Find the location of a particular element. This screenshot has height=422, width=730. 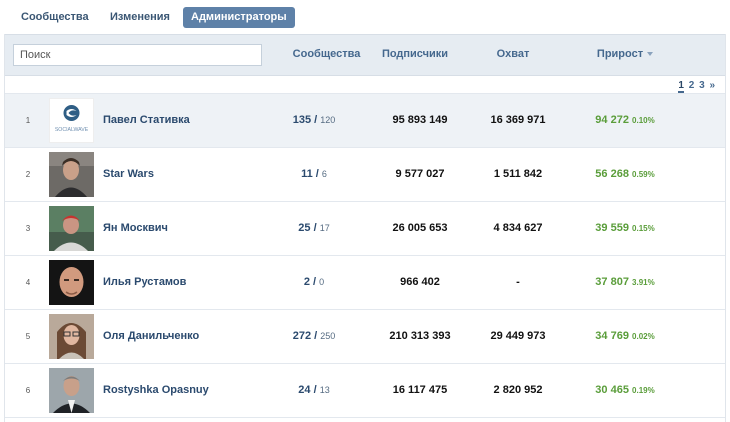

tab-administrators: Администраторы is located at coordinates (239, 17).